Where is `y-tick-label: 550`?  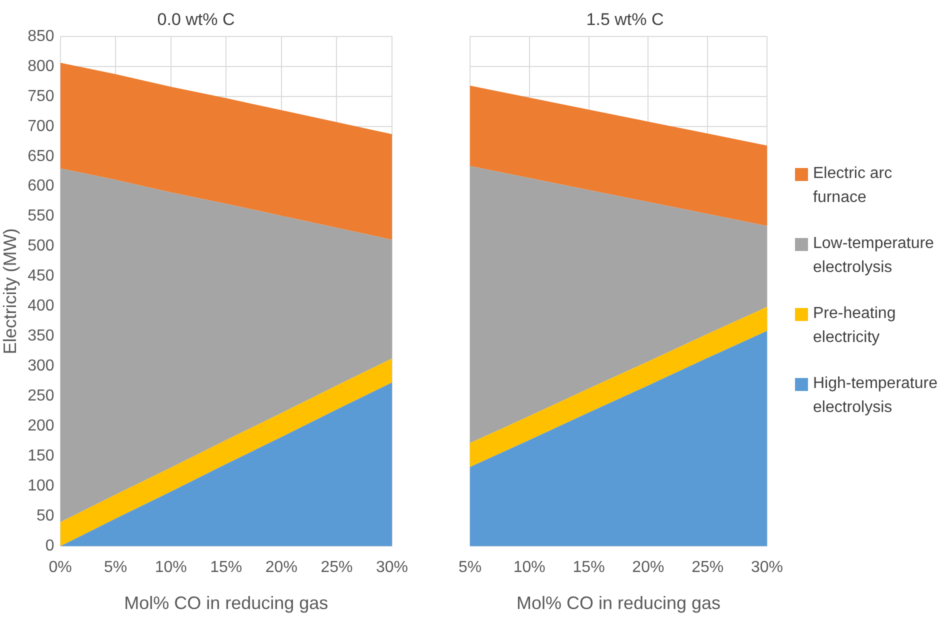
y-tick-label: 550 is located at coordinates (41, 216).